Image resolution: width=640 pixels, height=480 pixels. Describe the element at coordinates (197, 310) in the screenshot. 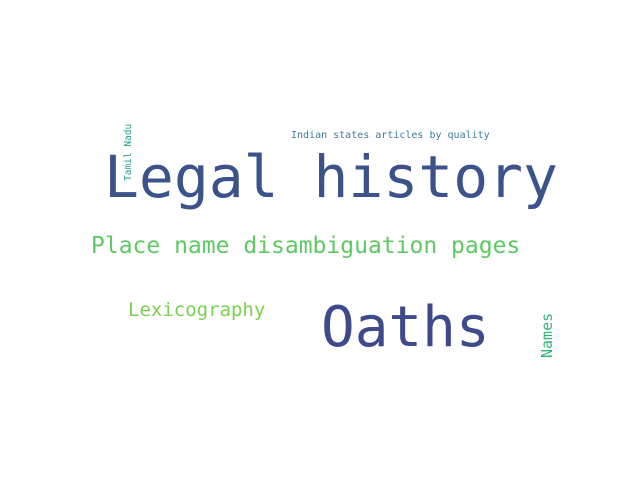

I see `word-lexicography: Lexicography` at that location.